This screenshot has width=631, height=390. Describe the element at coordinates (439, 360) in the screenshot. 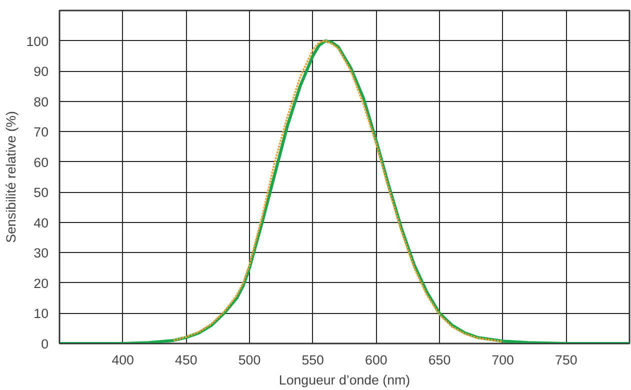

I see `x-tick-label: 650` at that location.